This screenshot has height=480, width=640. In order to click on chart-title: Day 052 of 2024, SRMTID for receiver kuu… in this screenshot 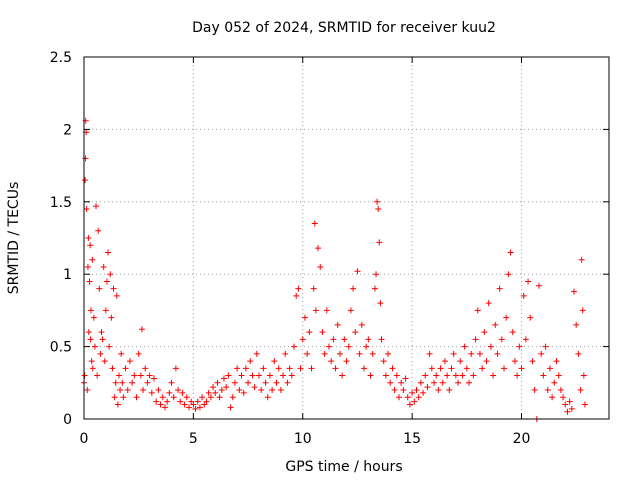, I will do `click(344, 28)`.